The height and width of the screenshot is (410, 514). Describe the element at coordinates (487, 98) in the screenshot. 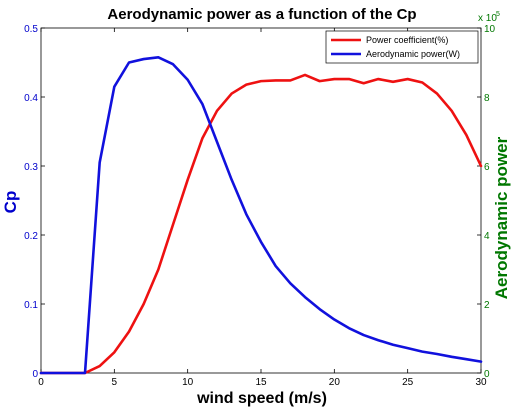

I see `y-right-tick-label: 8` at that location.